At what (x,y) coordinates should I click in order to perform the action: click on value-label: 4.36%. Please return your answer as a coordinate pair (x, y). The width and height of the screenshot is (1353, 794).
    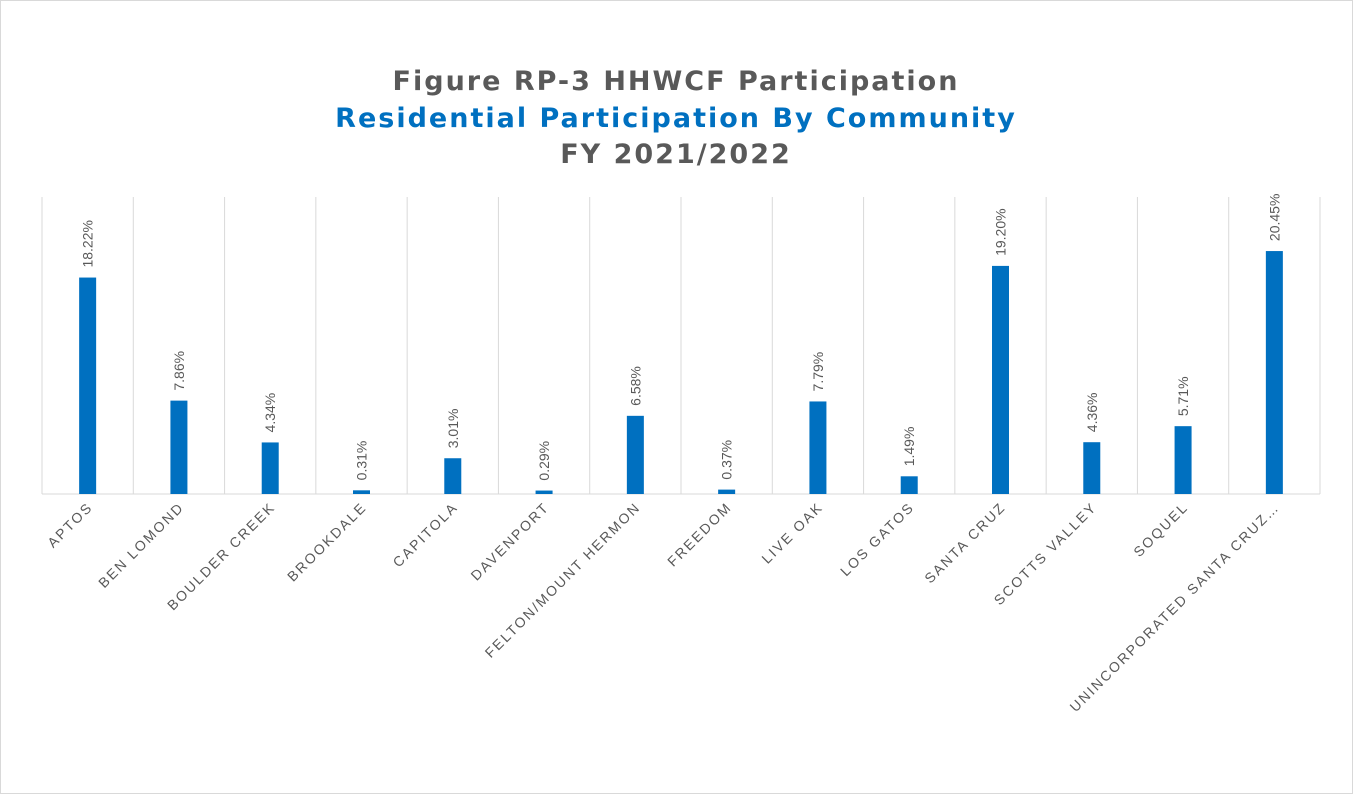
    Looking at the image, I should click on (1092, 413).